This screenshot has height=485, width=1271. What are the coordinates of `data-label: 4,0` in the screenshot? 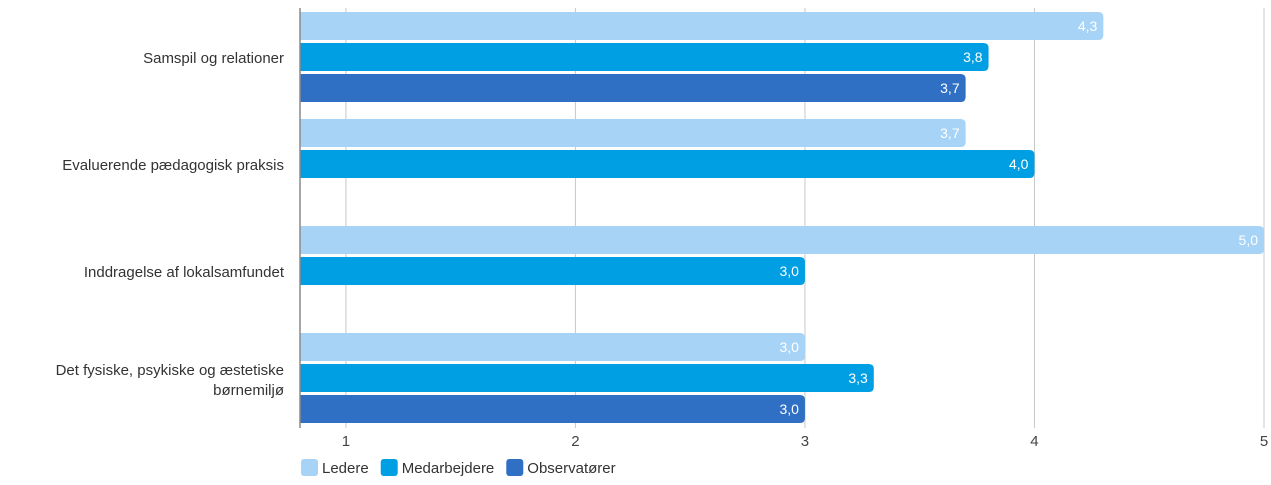 It's located at (1019, 164).